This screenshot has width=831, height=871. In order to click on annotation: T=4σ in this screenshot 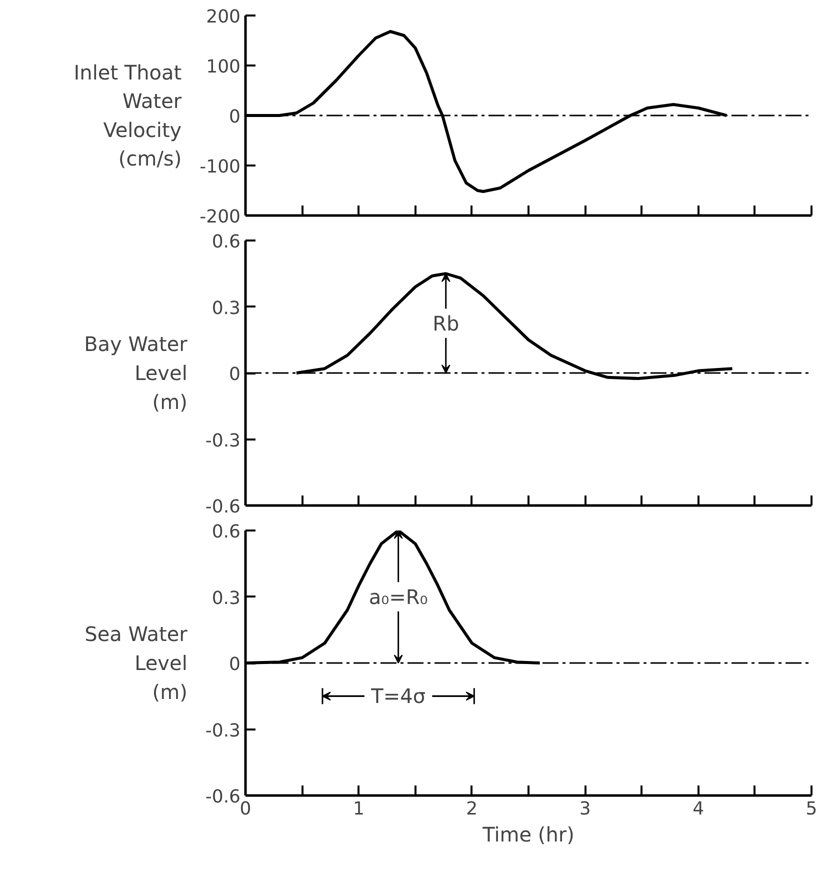, I will do `click(398, 696)`.